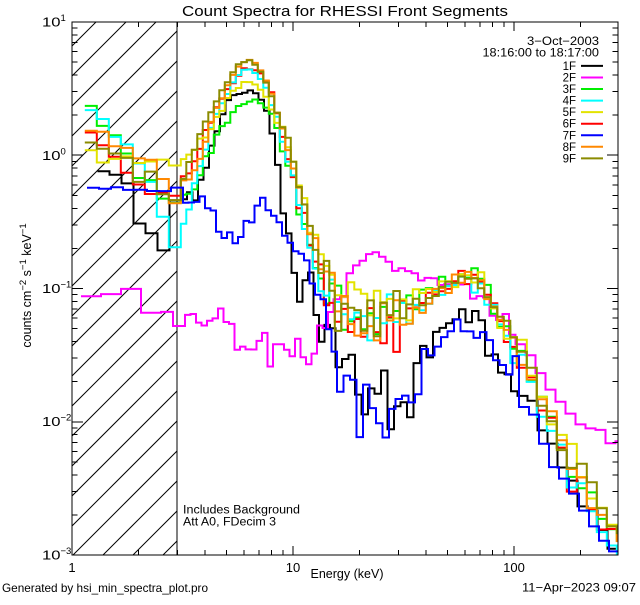  I want to click on svg-text: 18:16:00 to 18:17:00, so click(541, 54).